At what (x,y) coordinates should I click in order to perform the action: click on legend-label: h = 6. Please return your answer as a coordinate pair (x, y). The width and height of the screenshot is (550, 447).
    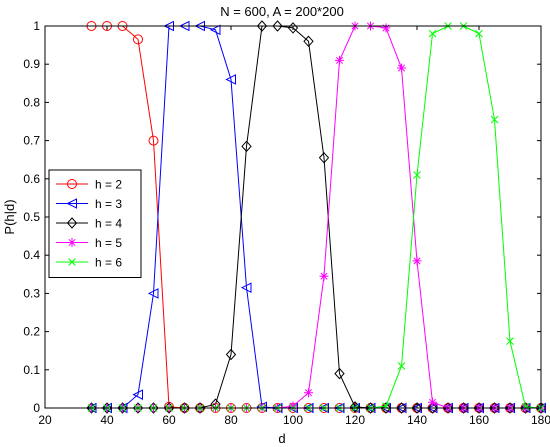
    Looking at the image, I should click on (108, 263).